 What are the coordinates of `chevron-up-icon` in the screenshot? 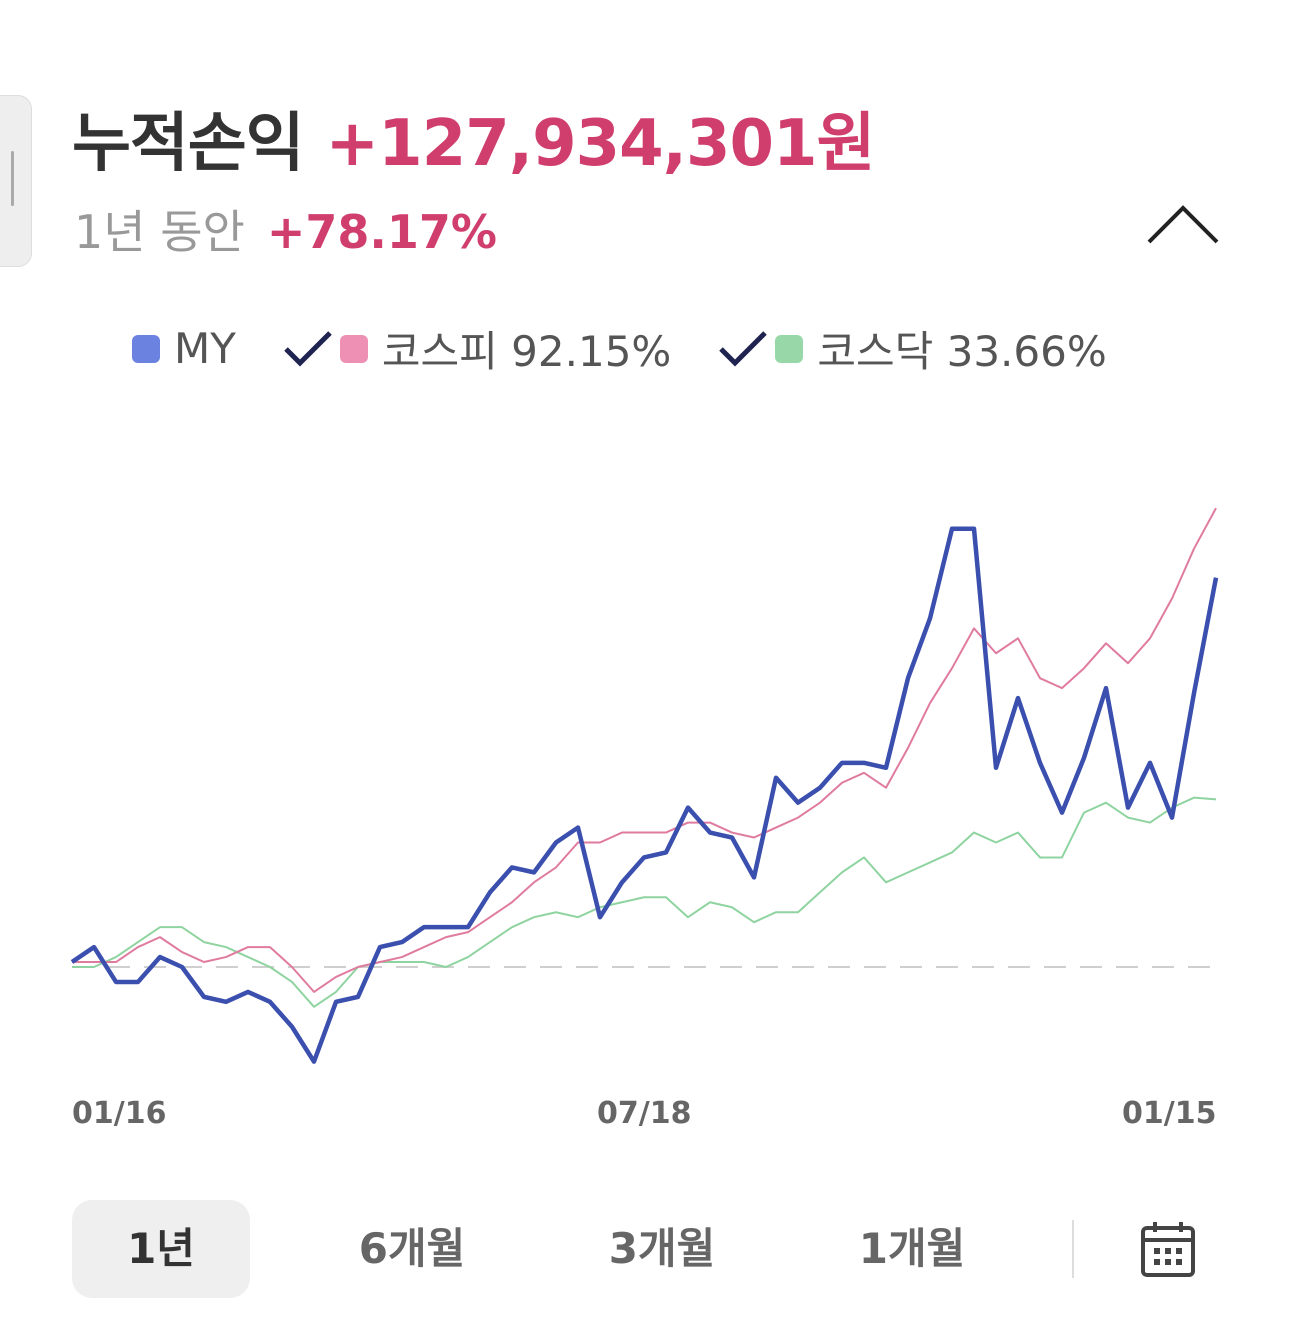 It's located at (1183, 224).